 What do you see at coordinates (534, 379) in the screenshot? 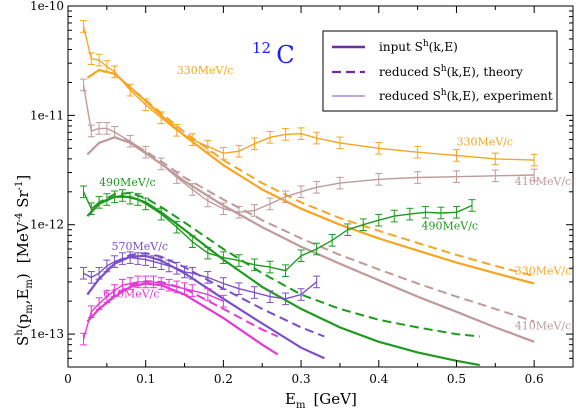
I see `x-tick-label: 0.6` at bounding box center [534, 379].